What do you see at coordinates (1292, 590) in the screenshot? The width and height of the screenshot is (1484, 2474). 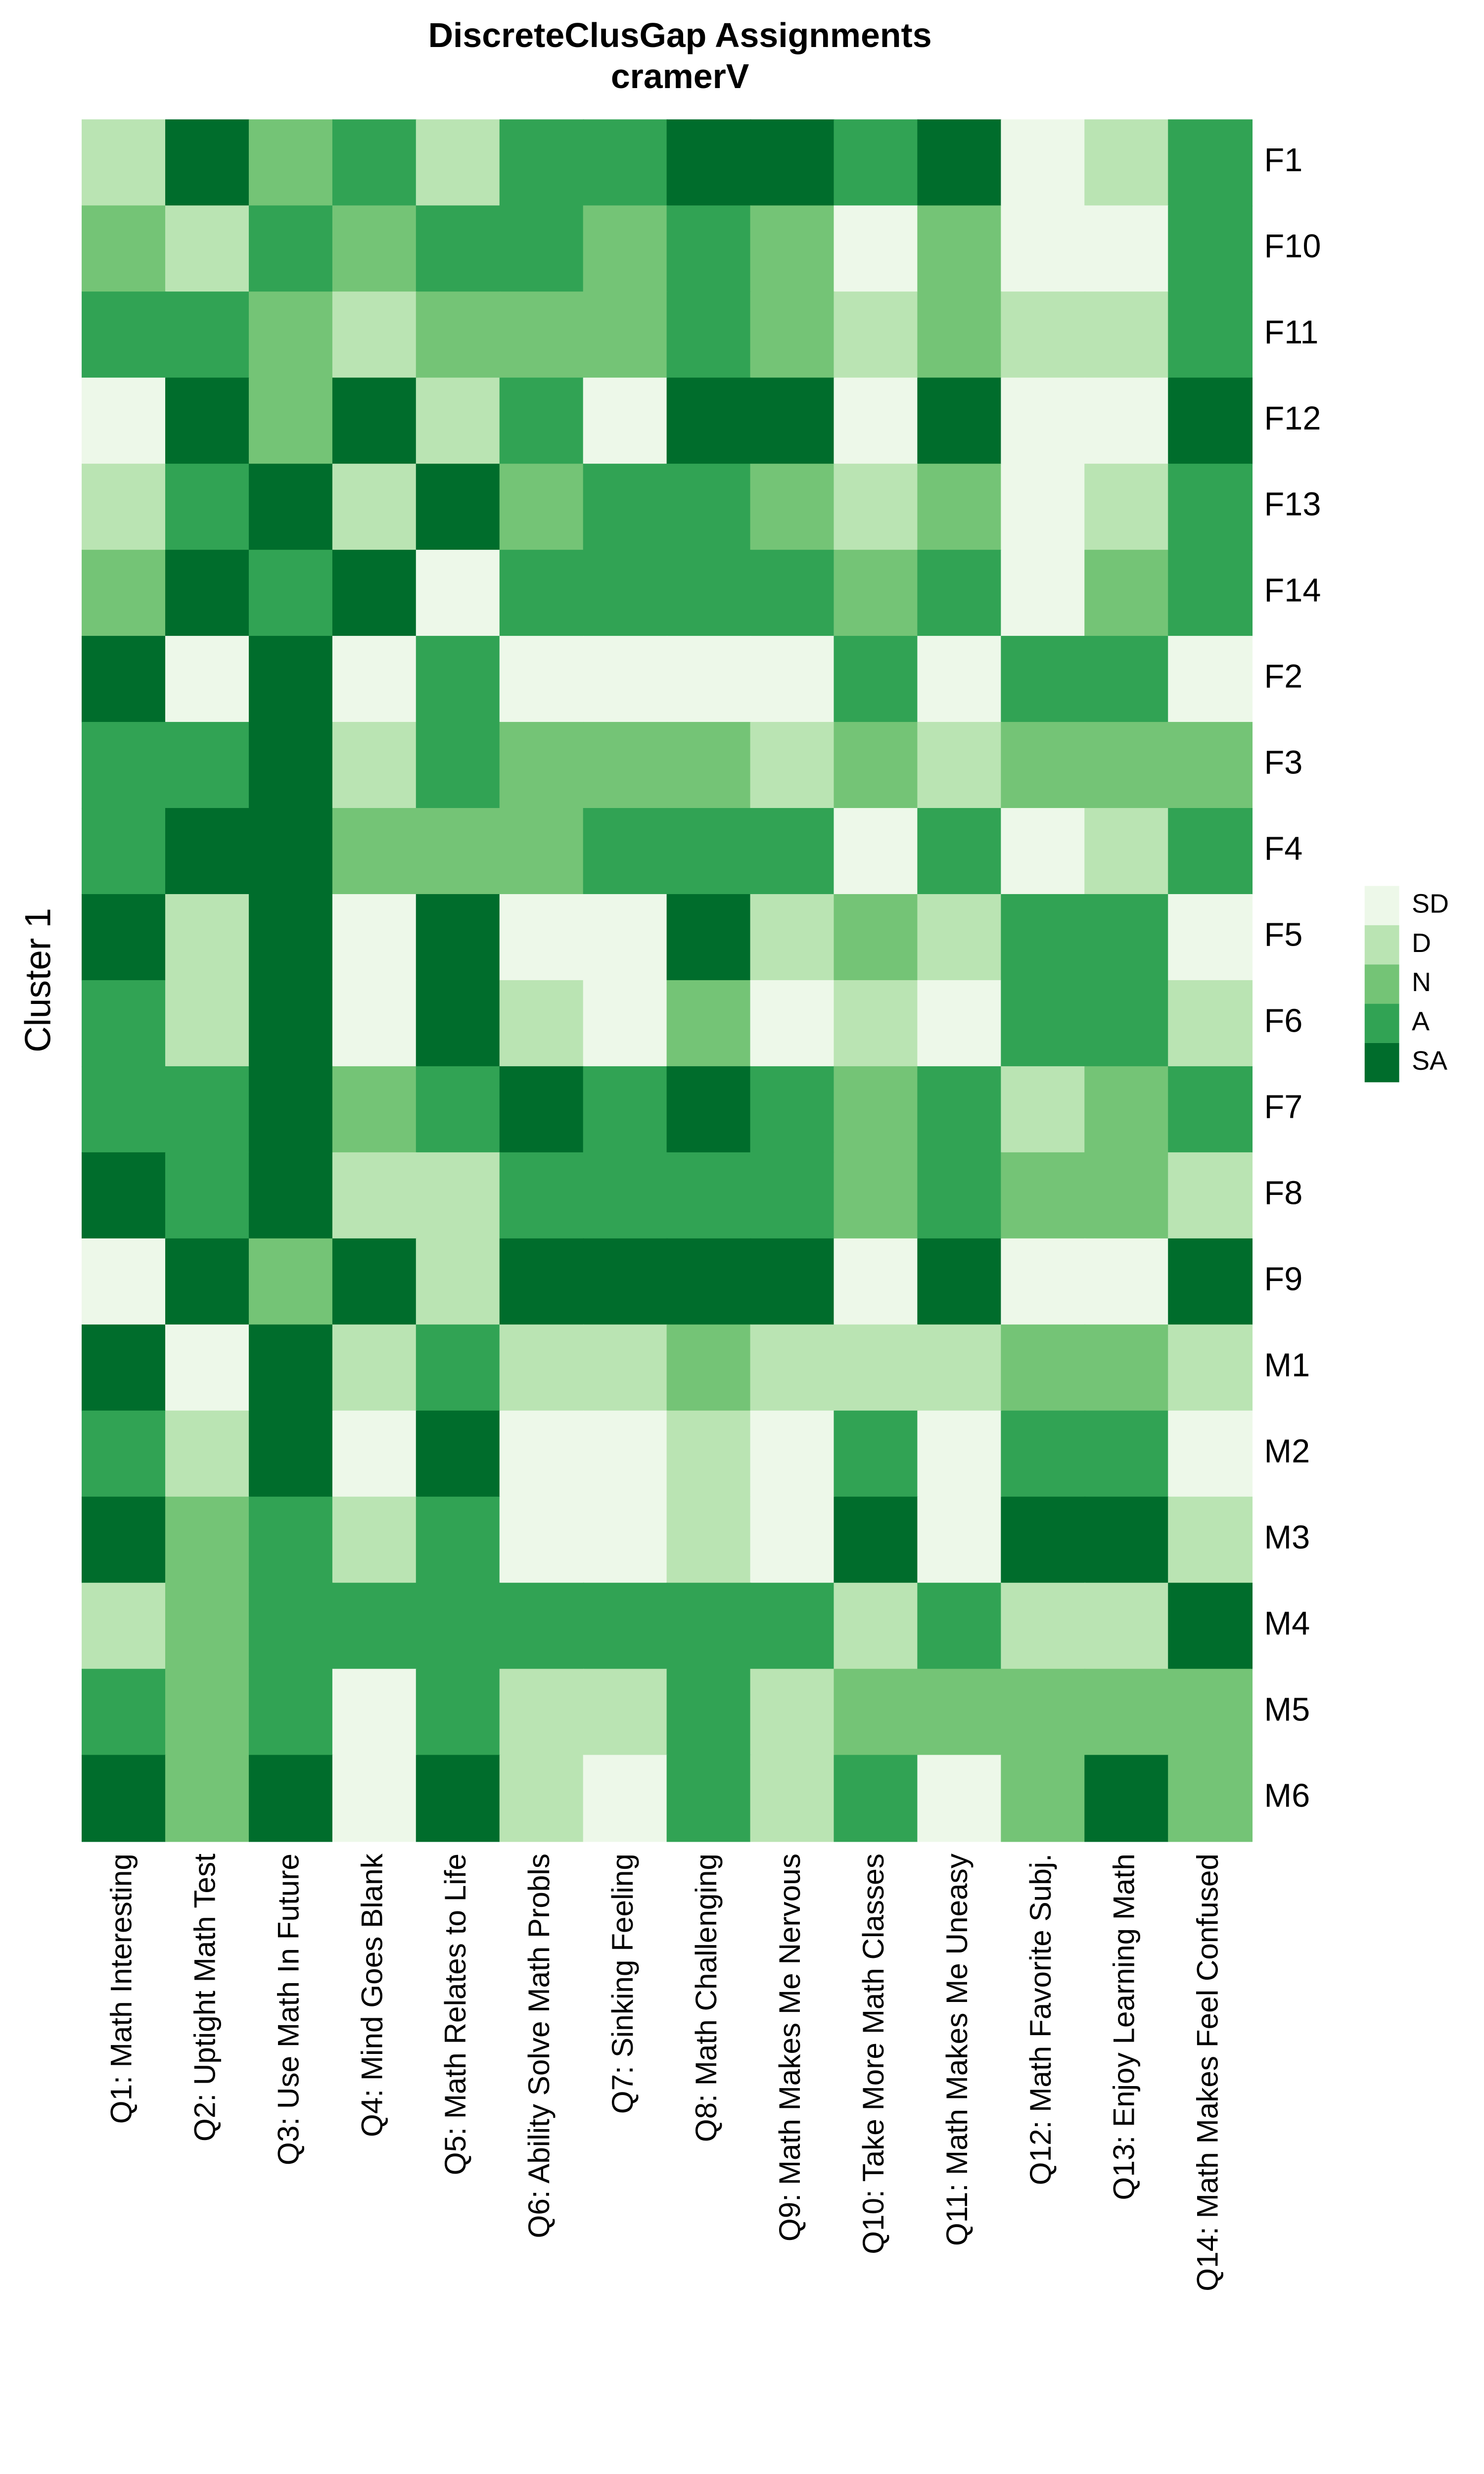 I see `row-label: F14` at bounding box center [1292, 590].